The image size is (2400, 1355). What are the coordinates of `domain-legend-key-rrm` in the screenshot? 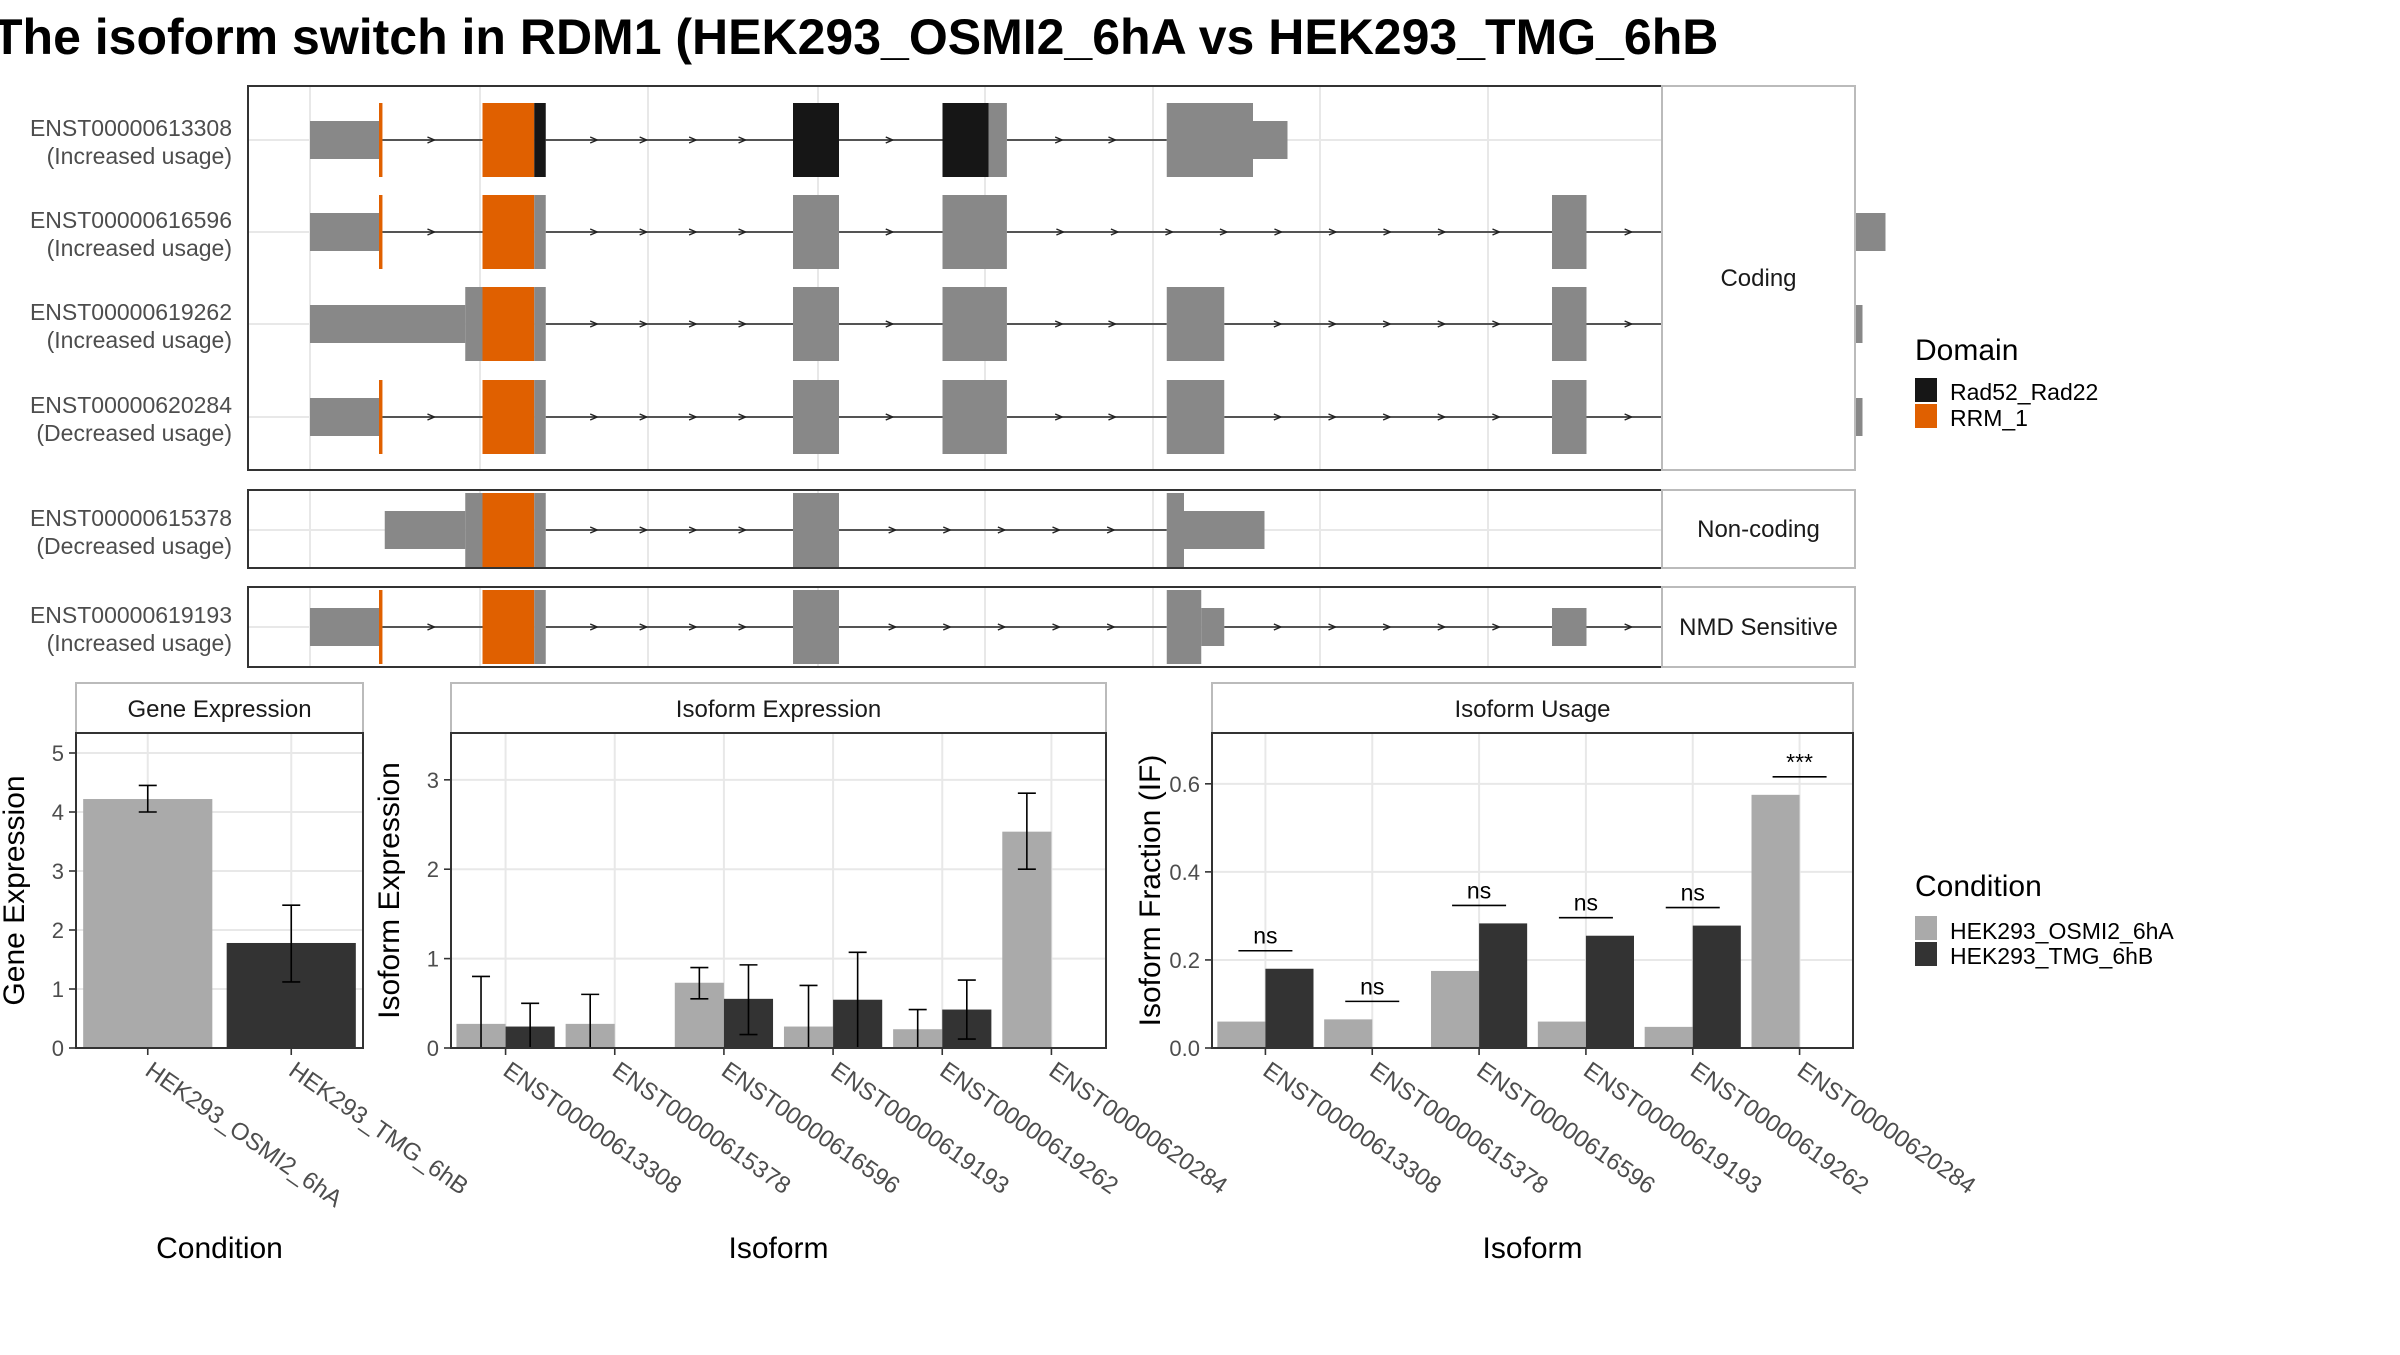 It's located at (1926, 416).